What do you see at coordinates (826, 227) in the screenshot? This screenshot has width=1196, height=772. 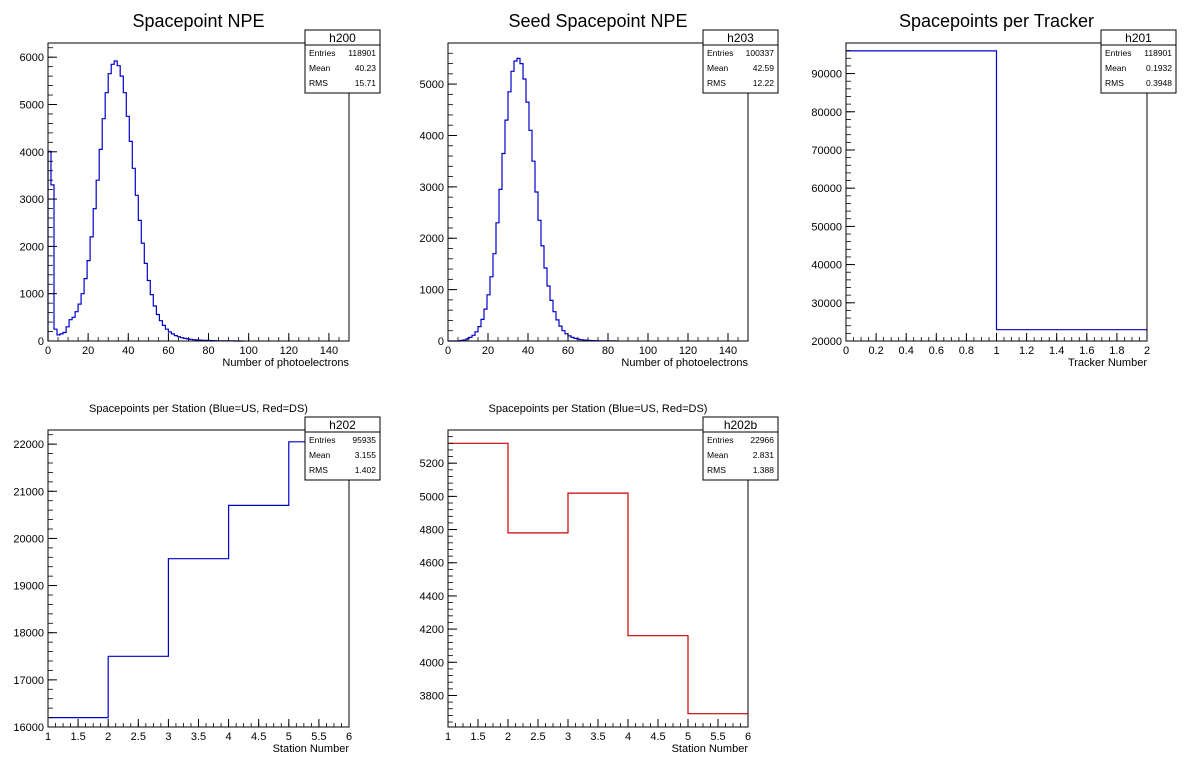 I see `y-tick-label: 50000` at bounding box center [826, 227].